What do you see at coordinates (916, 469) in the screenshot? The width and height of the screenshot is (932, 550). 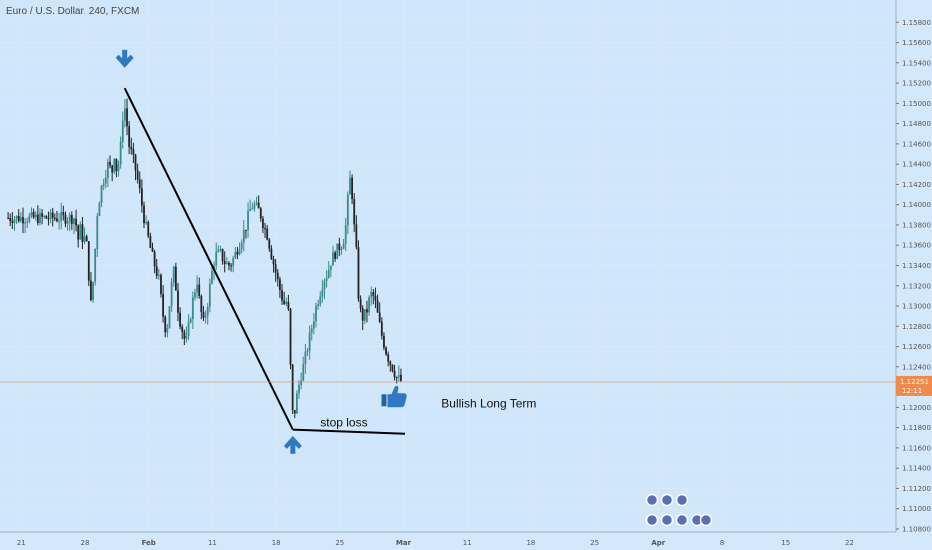 I see `y-tick-label: 1.11400` at bounding box center [916, 469].